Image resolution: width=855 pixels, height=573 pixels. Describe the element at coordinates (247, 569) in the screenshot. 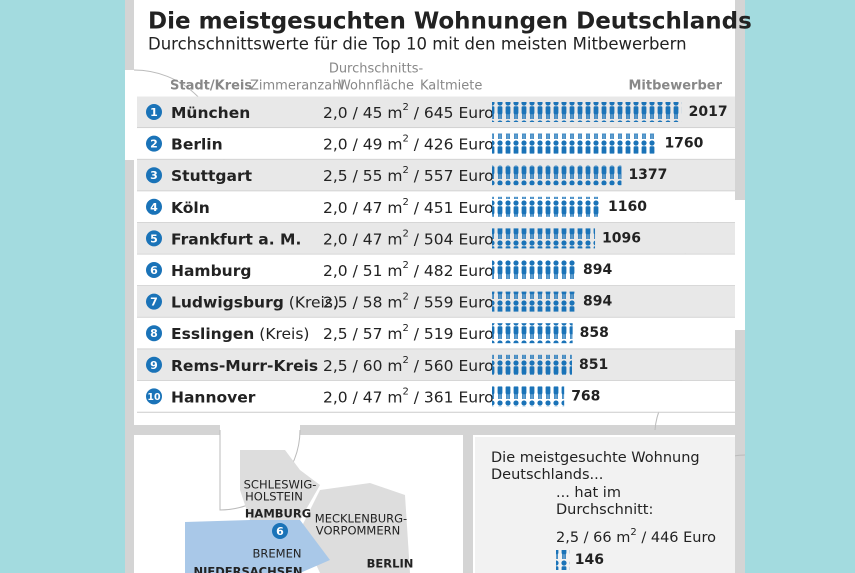

I see `map-label: NIEDERSACHSEN` at that location.